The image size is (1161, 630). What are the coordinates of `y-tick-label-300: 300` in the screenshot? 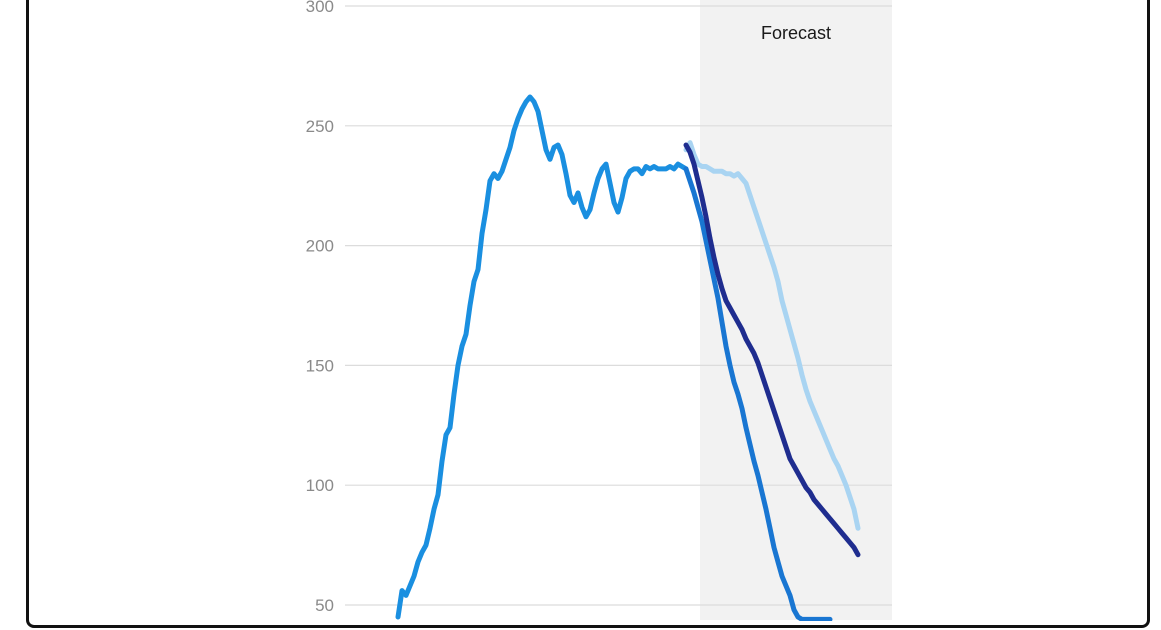 It's located at (320, 8).